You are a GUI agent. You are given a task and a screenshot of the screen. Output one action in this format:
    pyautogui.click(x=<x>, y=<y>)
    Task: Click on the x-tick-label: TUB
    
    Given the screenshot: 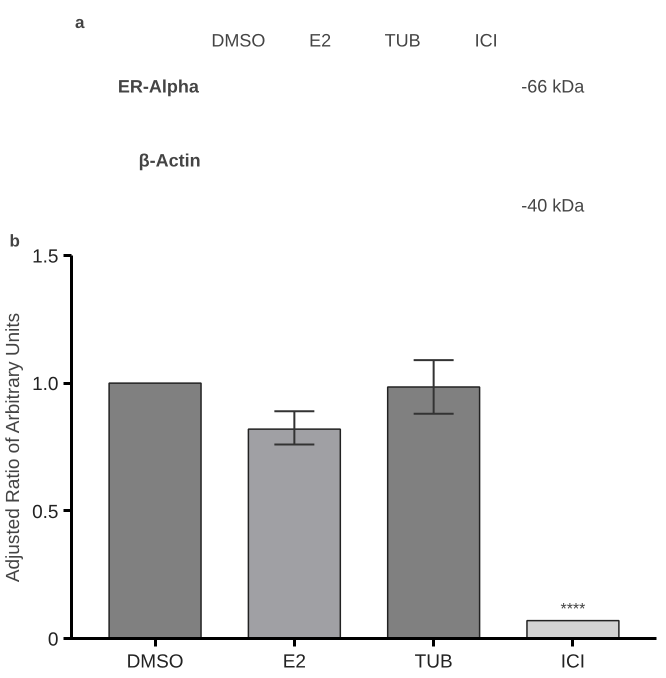 What is the action you would take?
    pyautogui.click(x=433, y=662)
    